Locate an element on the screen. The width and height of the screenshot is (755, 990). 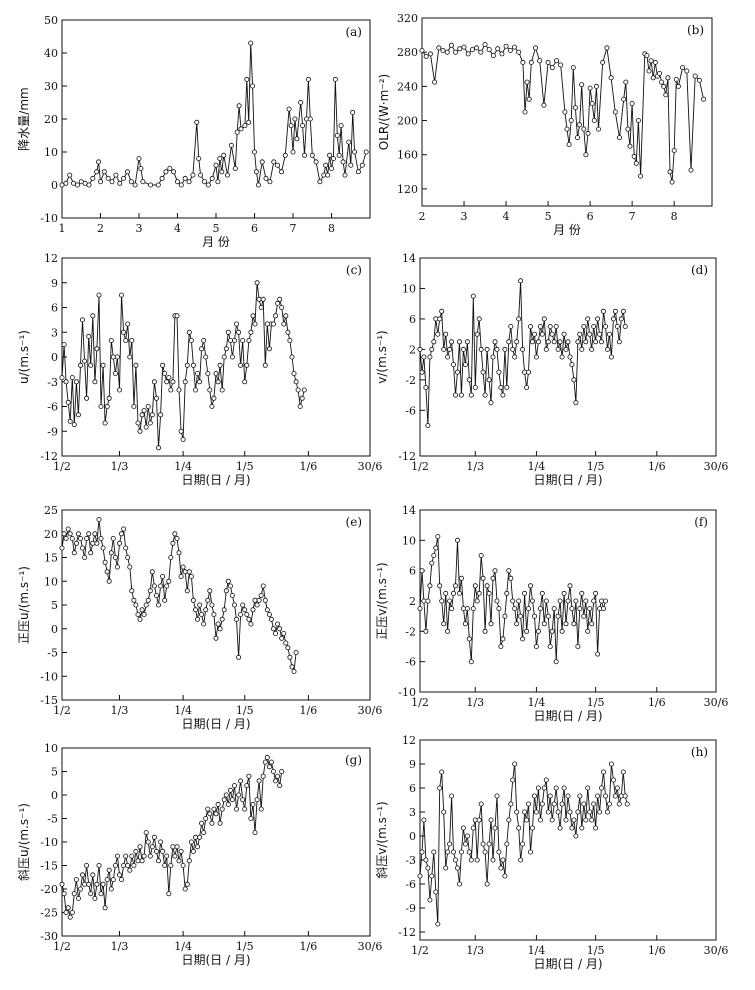
x-tick-label: 5 is located at coordinates (216, 228).